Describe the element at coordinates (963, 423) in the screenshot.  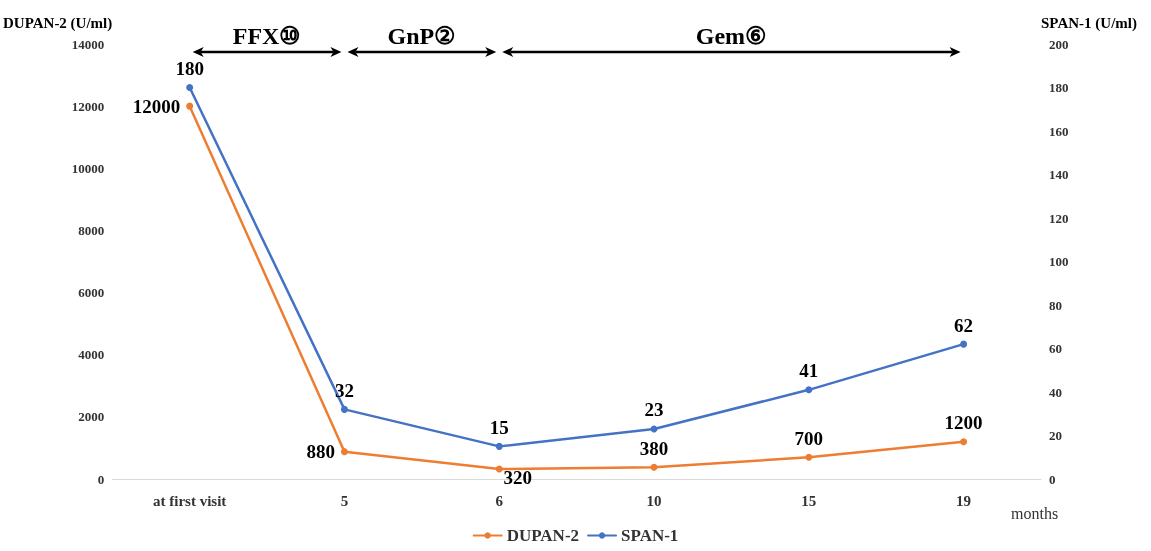
I see `data-label: 1200` at that location.